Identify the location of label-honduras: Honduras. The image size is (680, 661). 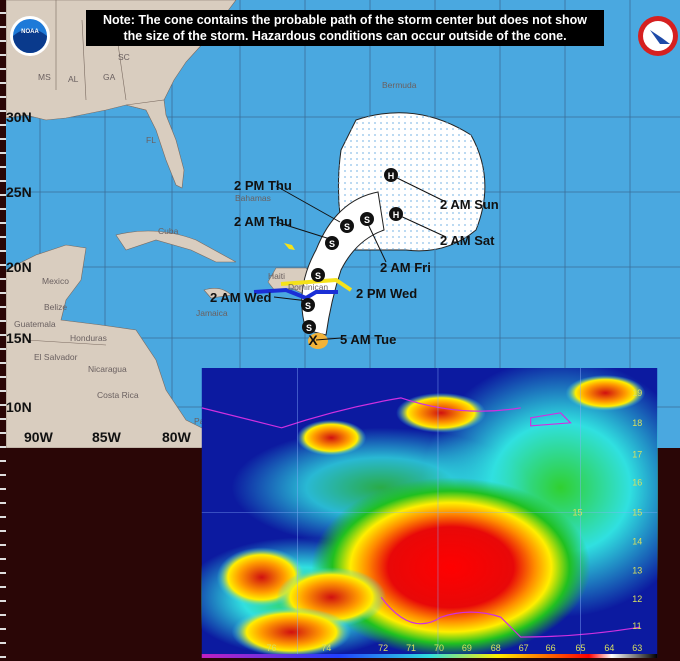
(88, 338).